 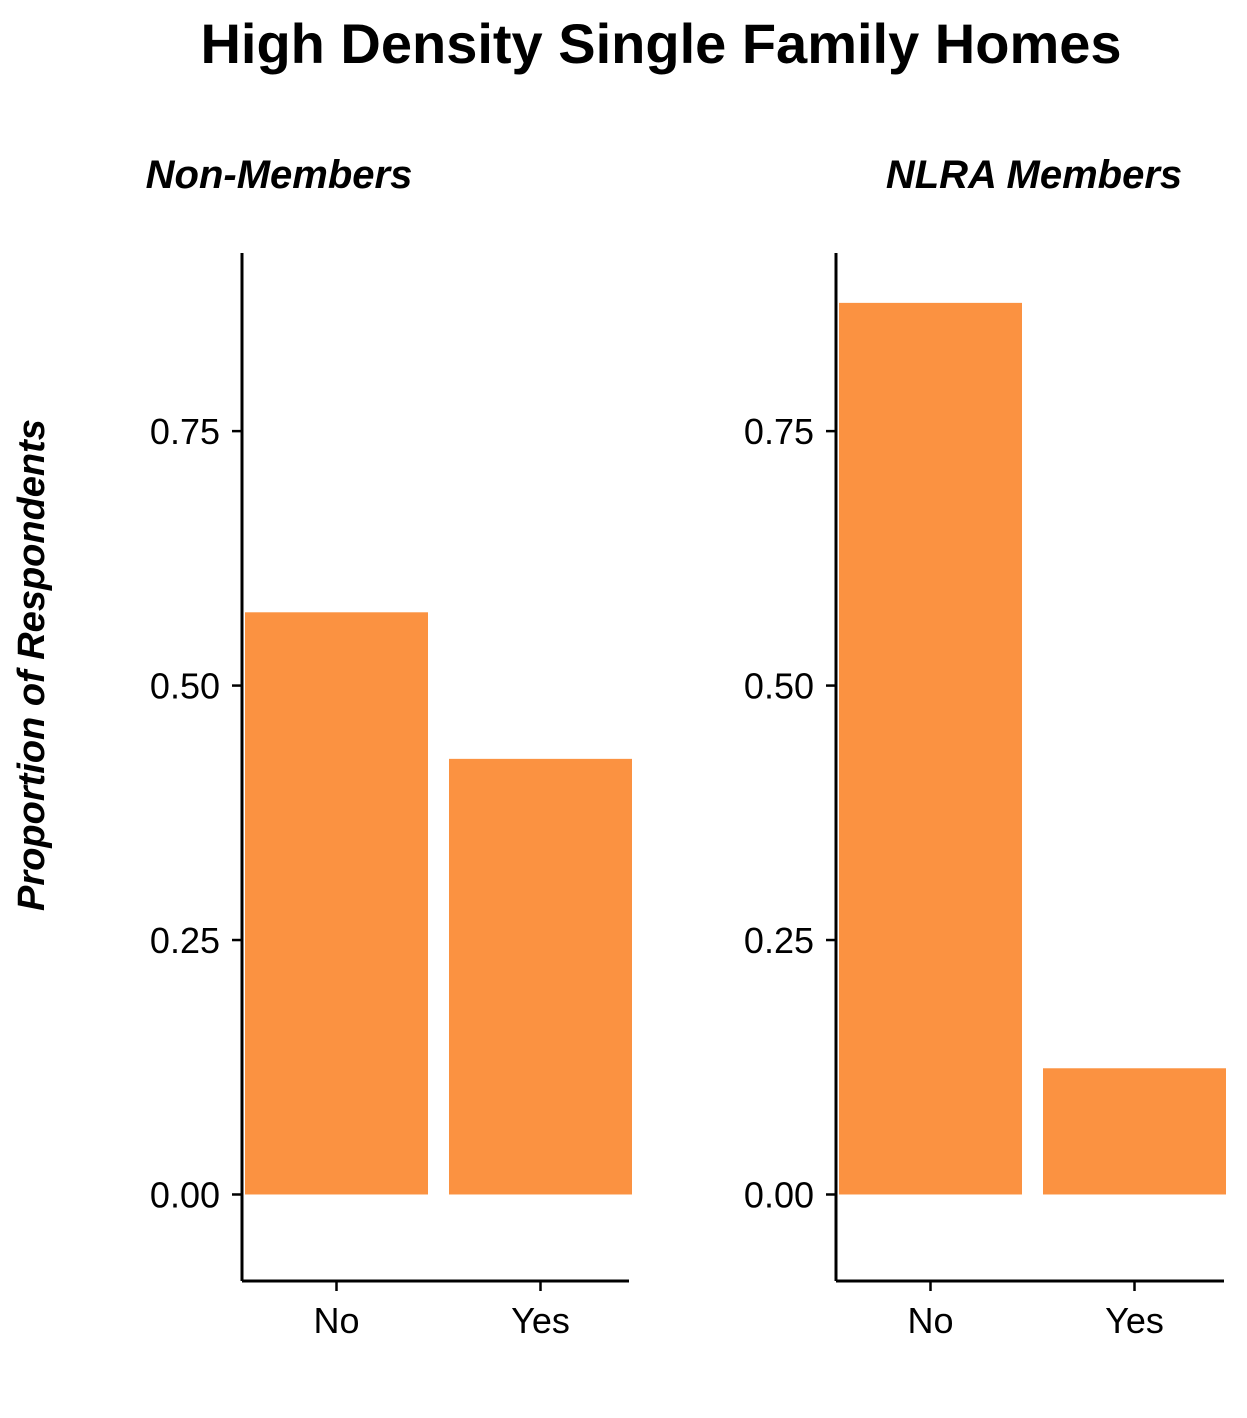 I want to click on panel-title: Non-Members, so click(x=279, y=175).